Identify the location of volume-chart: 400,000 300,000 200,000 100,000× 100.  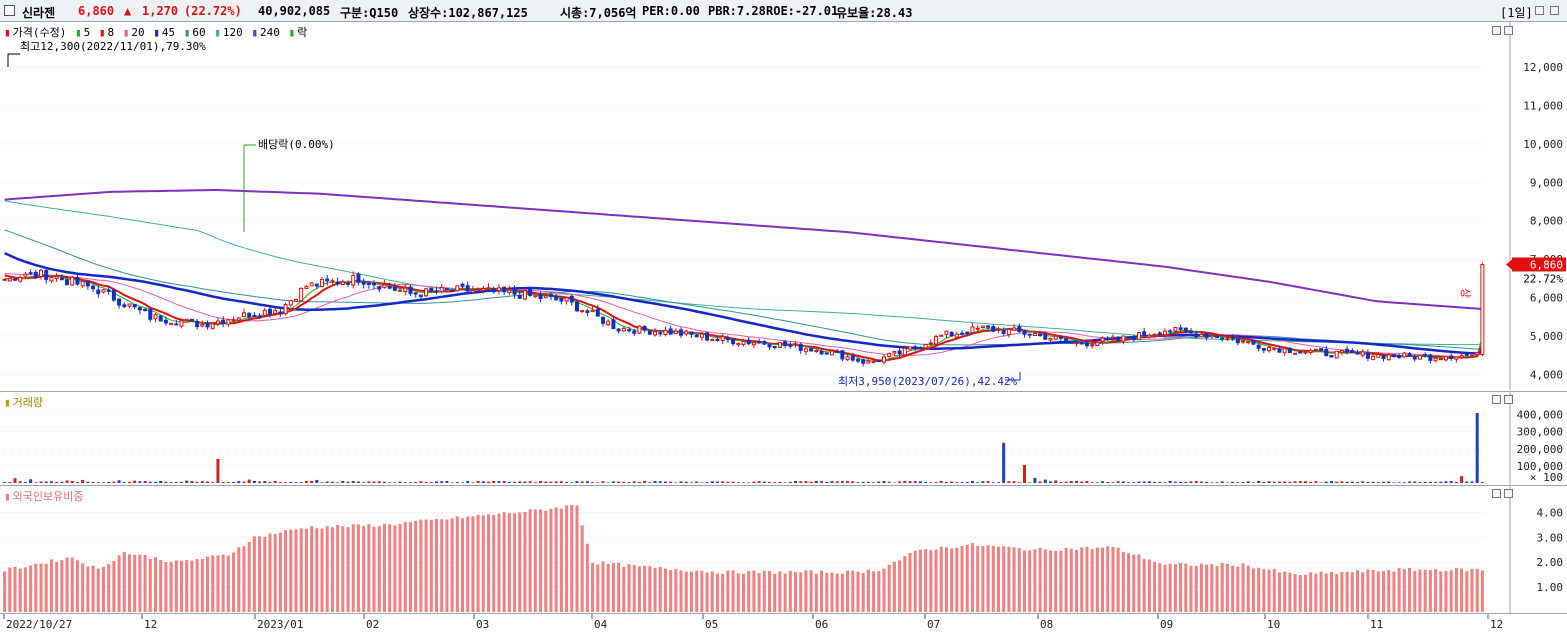
(783, 438).